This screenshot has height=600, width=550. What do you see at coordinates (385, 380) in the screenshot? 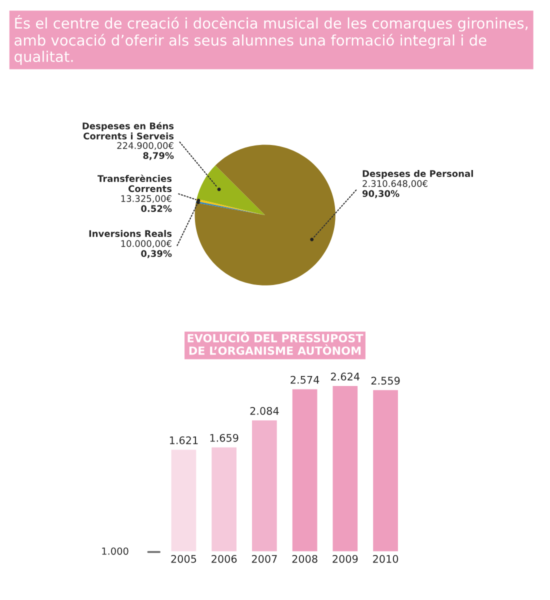
I see `data-label: 2.559` at bounding box center [385, 380].